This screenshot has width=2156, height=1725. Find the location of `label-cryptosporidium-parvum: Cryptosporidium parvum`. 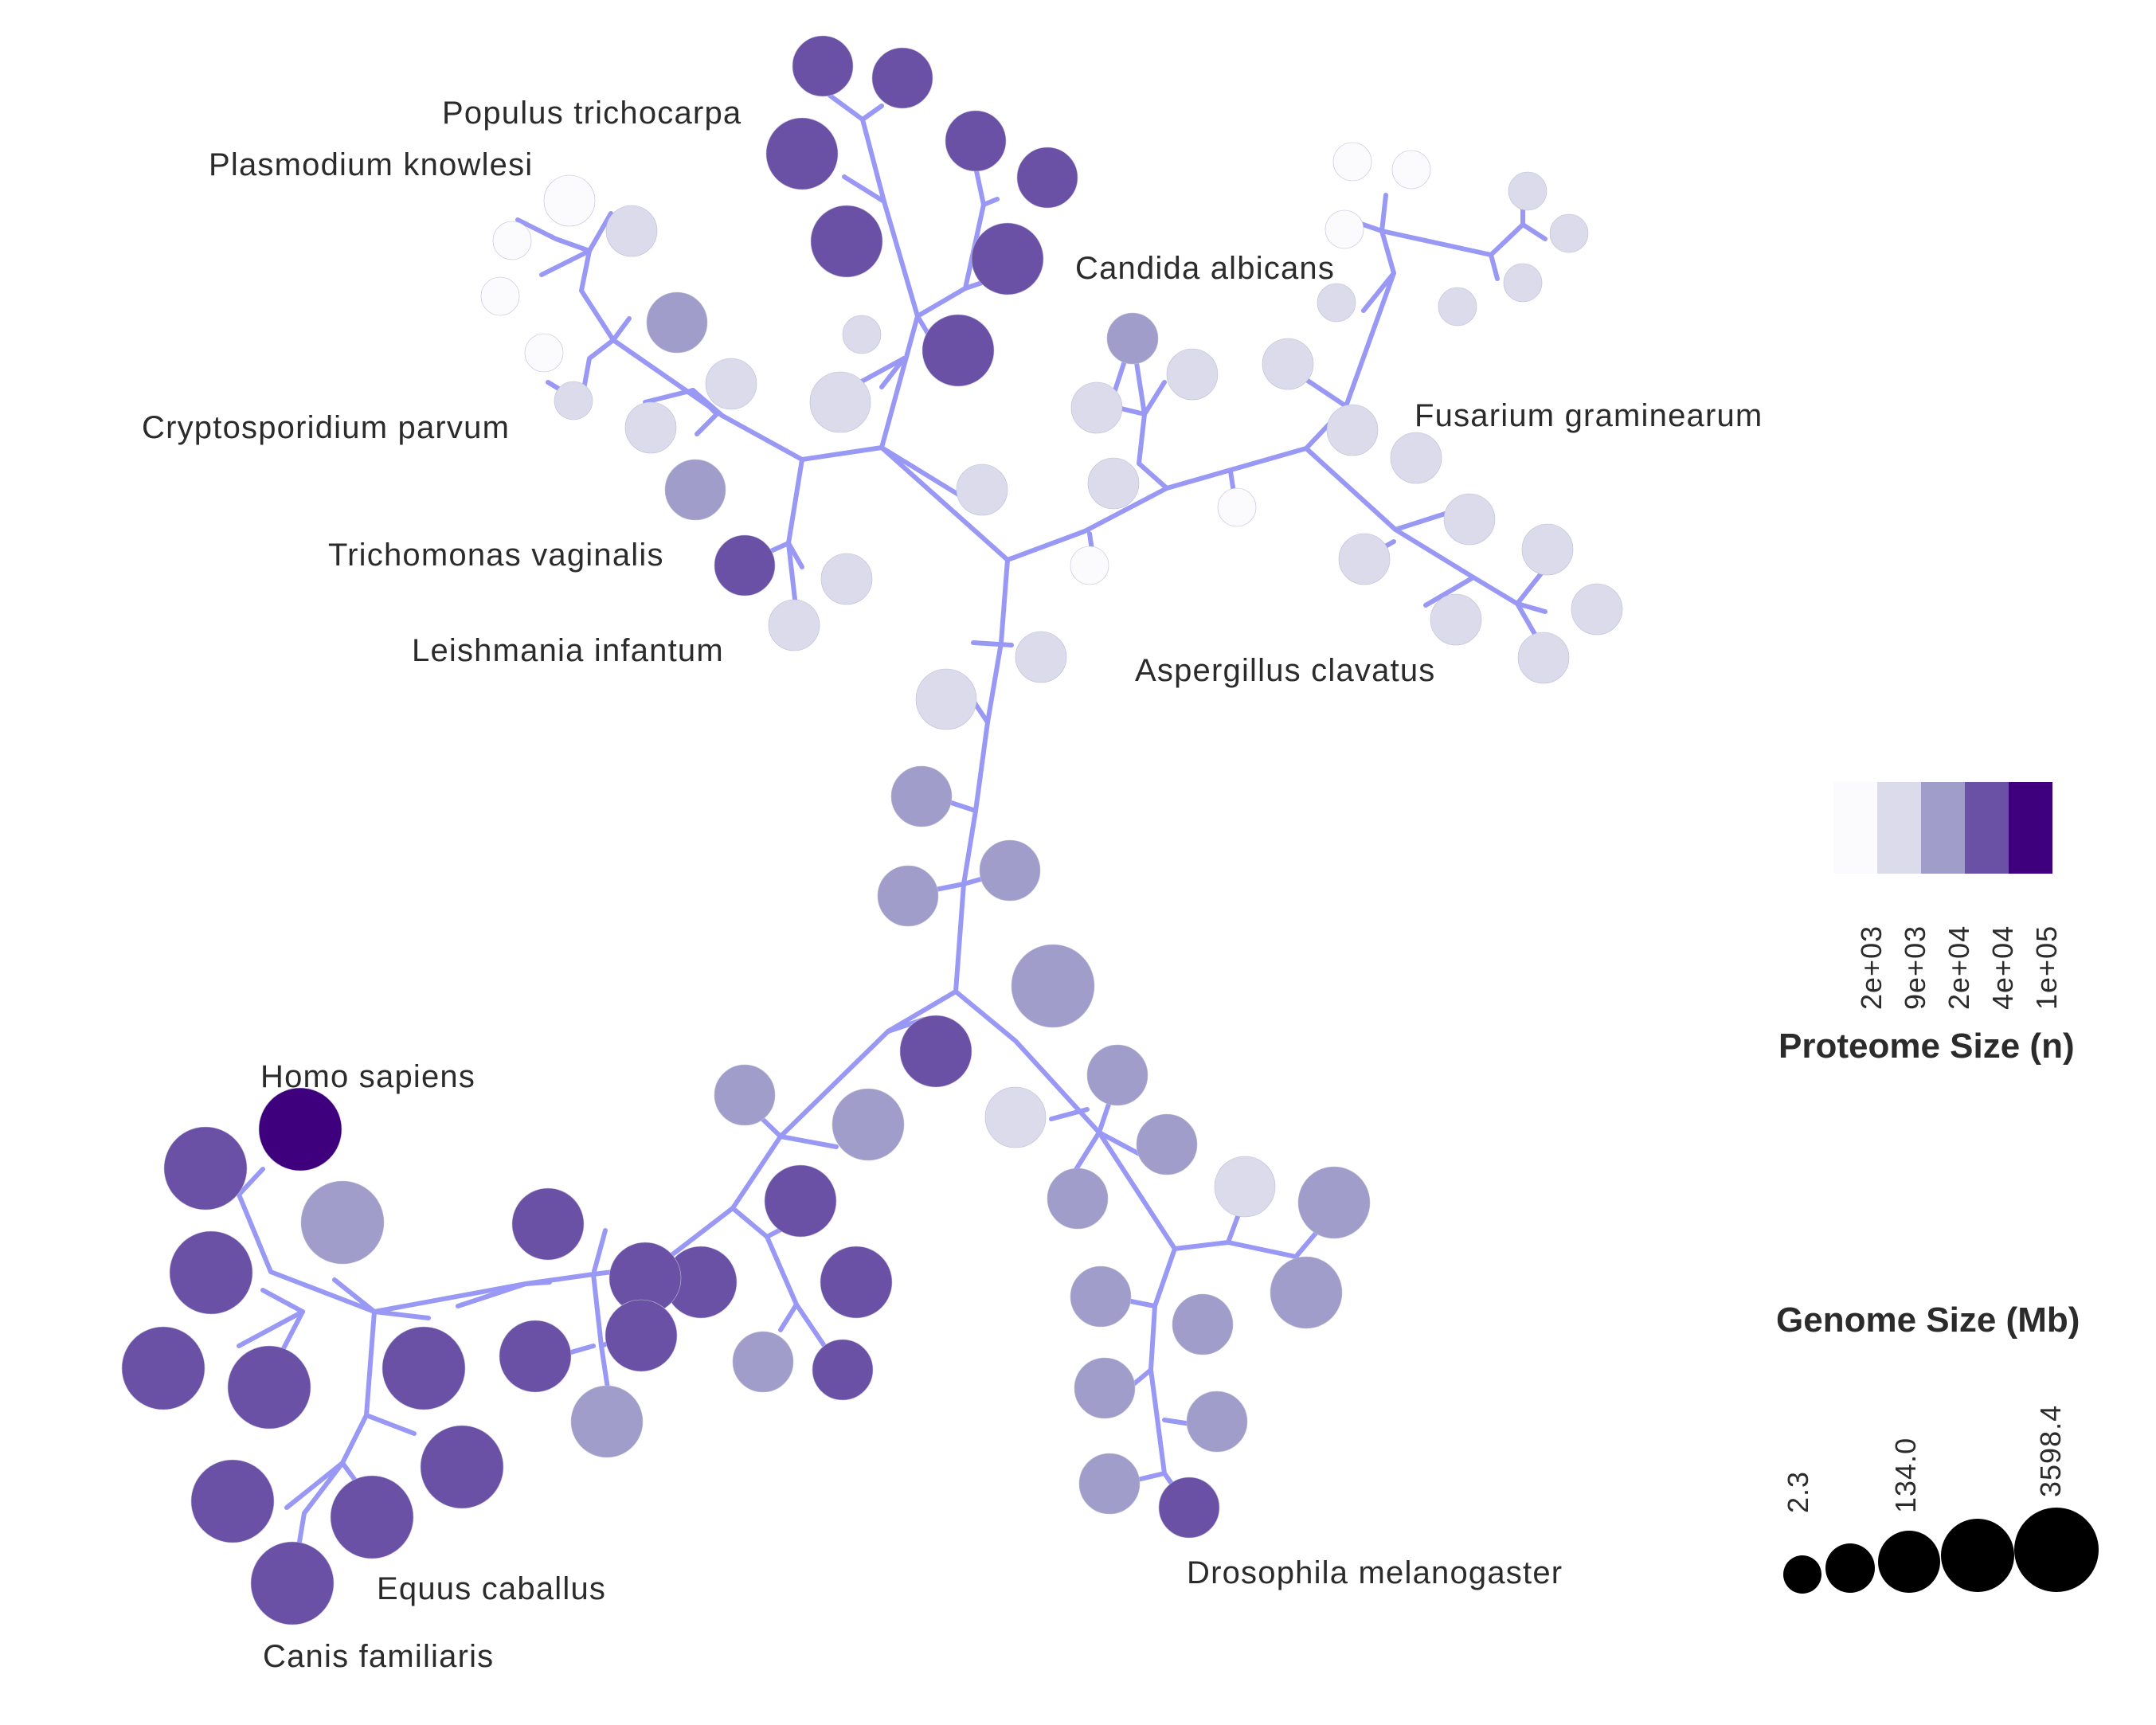

label-cryptosporidium-parvum: Cryptosporidium parvum is located at coordinates (326, 427).